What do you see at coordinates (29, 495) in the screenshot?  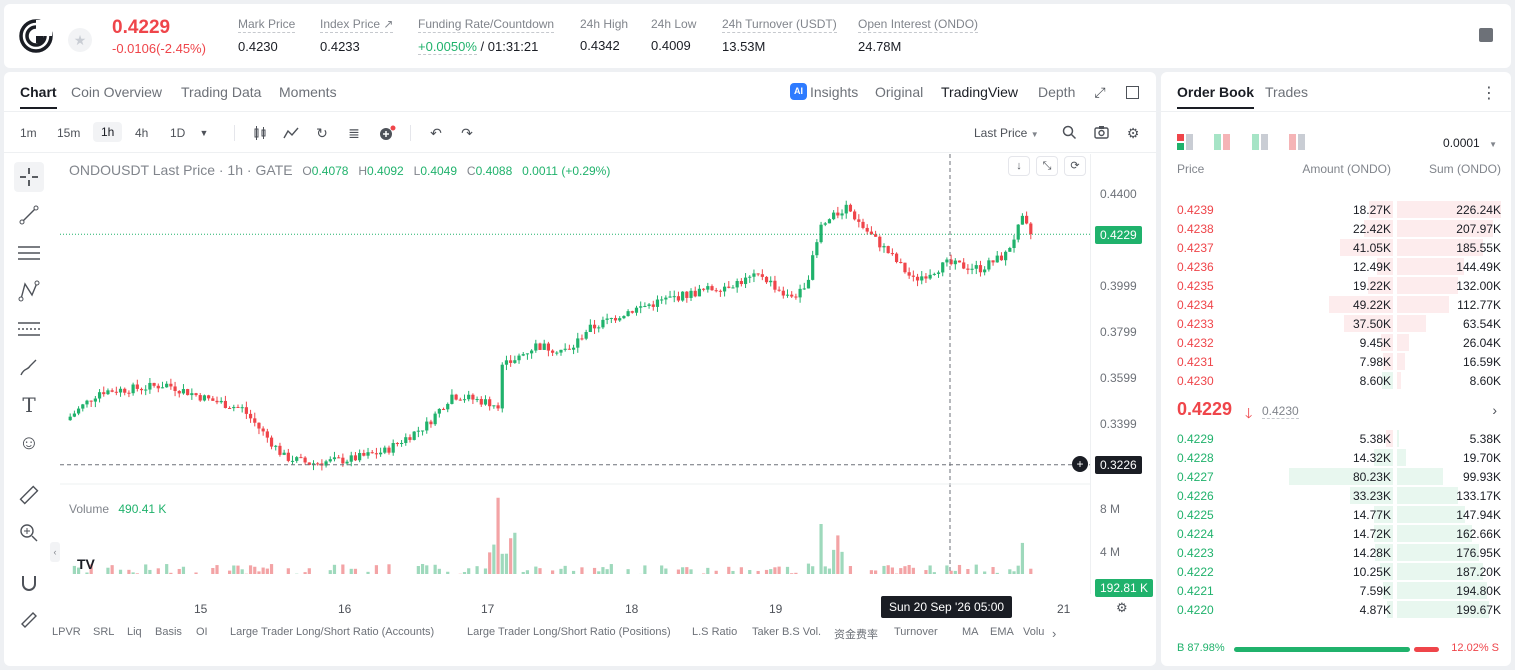 I see `ruler-icon` at bounding box center [29, 495].